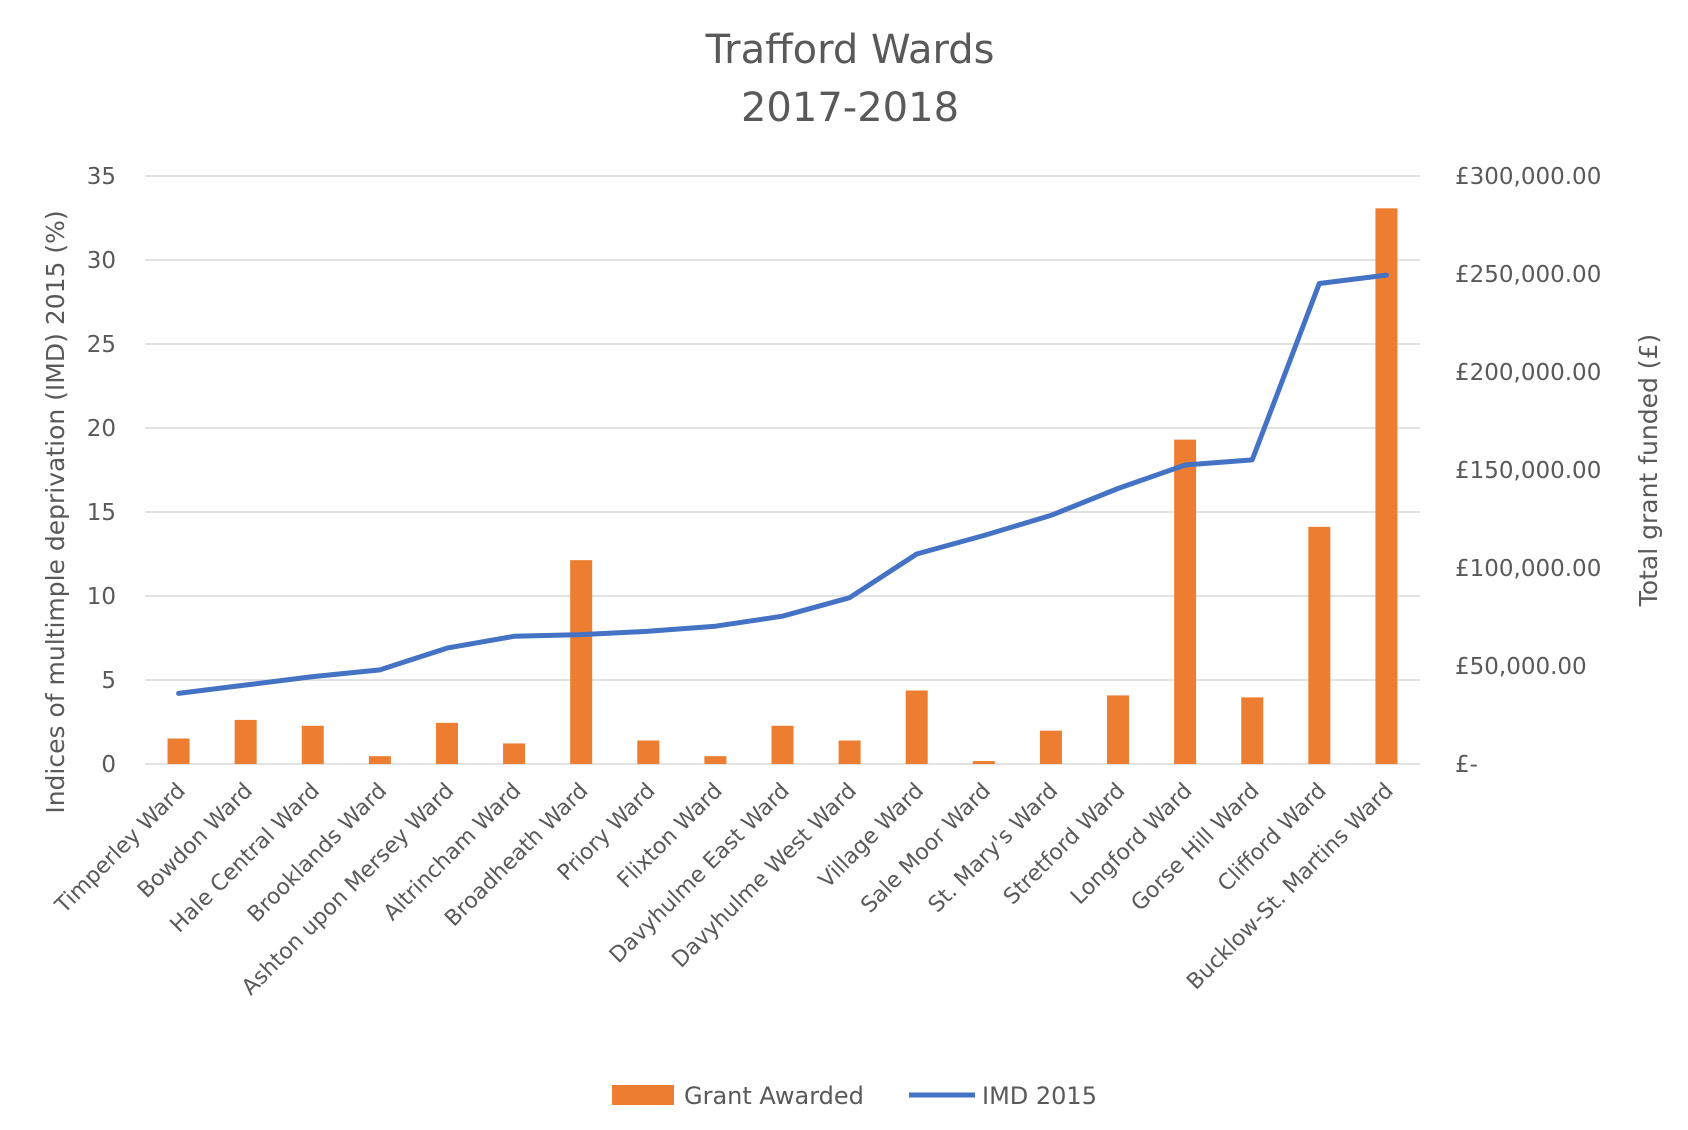 This screenshot has width=1688, height=1130. Describe the element at coordinates (101, 261) in the screenshot. I see `y-tick-label: 30` at that location.